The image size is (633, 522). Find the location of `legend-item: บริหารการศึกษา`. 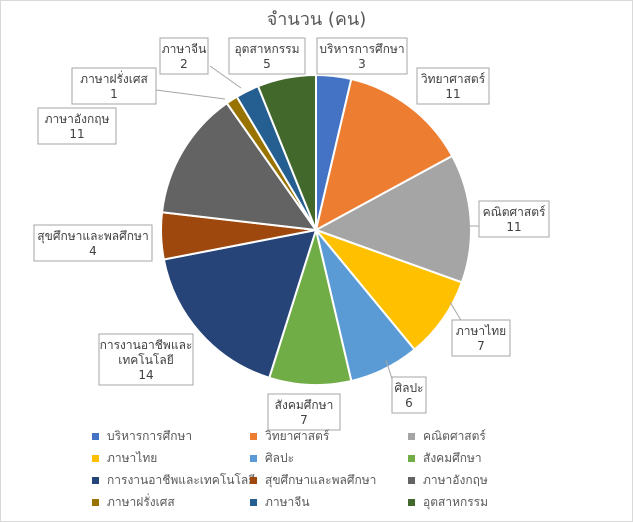

legend-item: บริหารการศึกษา is located at coordinates (171, 436).